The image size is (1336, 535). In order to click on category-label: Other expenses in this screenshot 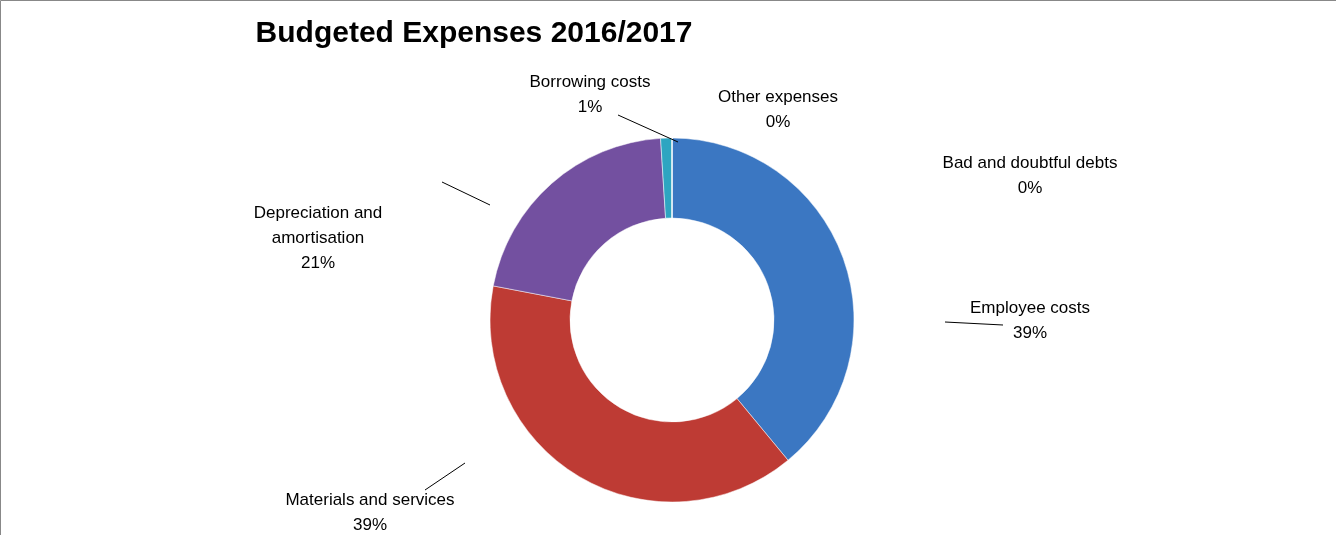, I will do `click(778, 96)`.